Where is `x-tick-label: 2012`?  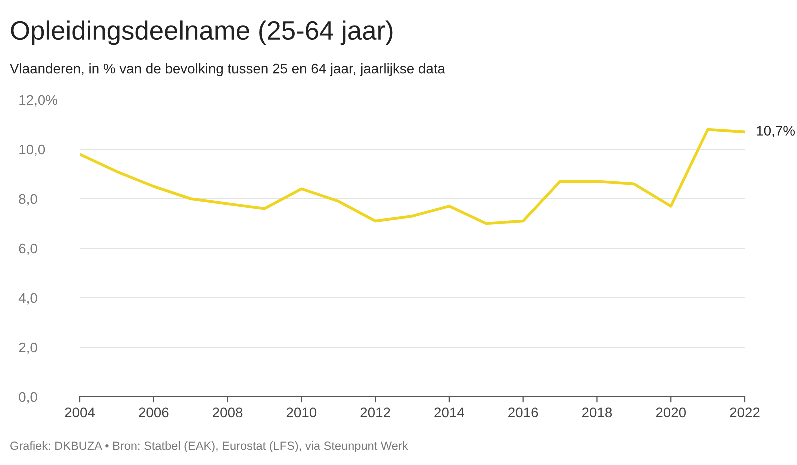 x-tick-label: 2012 is located at coordinates (375, 413).